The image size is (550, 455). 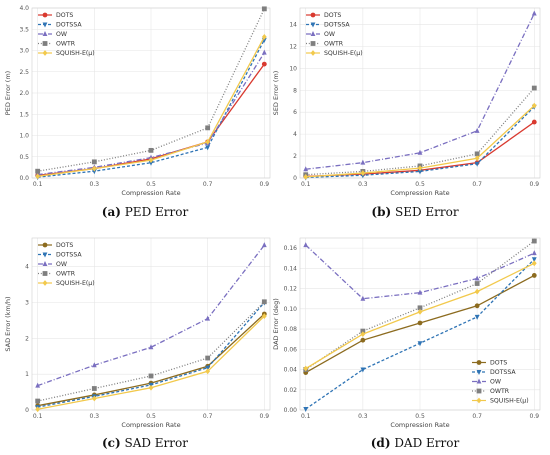 I want to click on panel-caption-text: DAD Error, so click(x=425, y=443).